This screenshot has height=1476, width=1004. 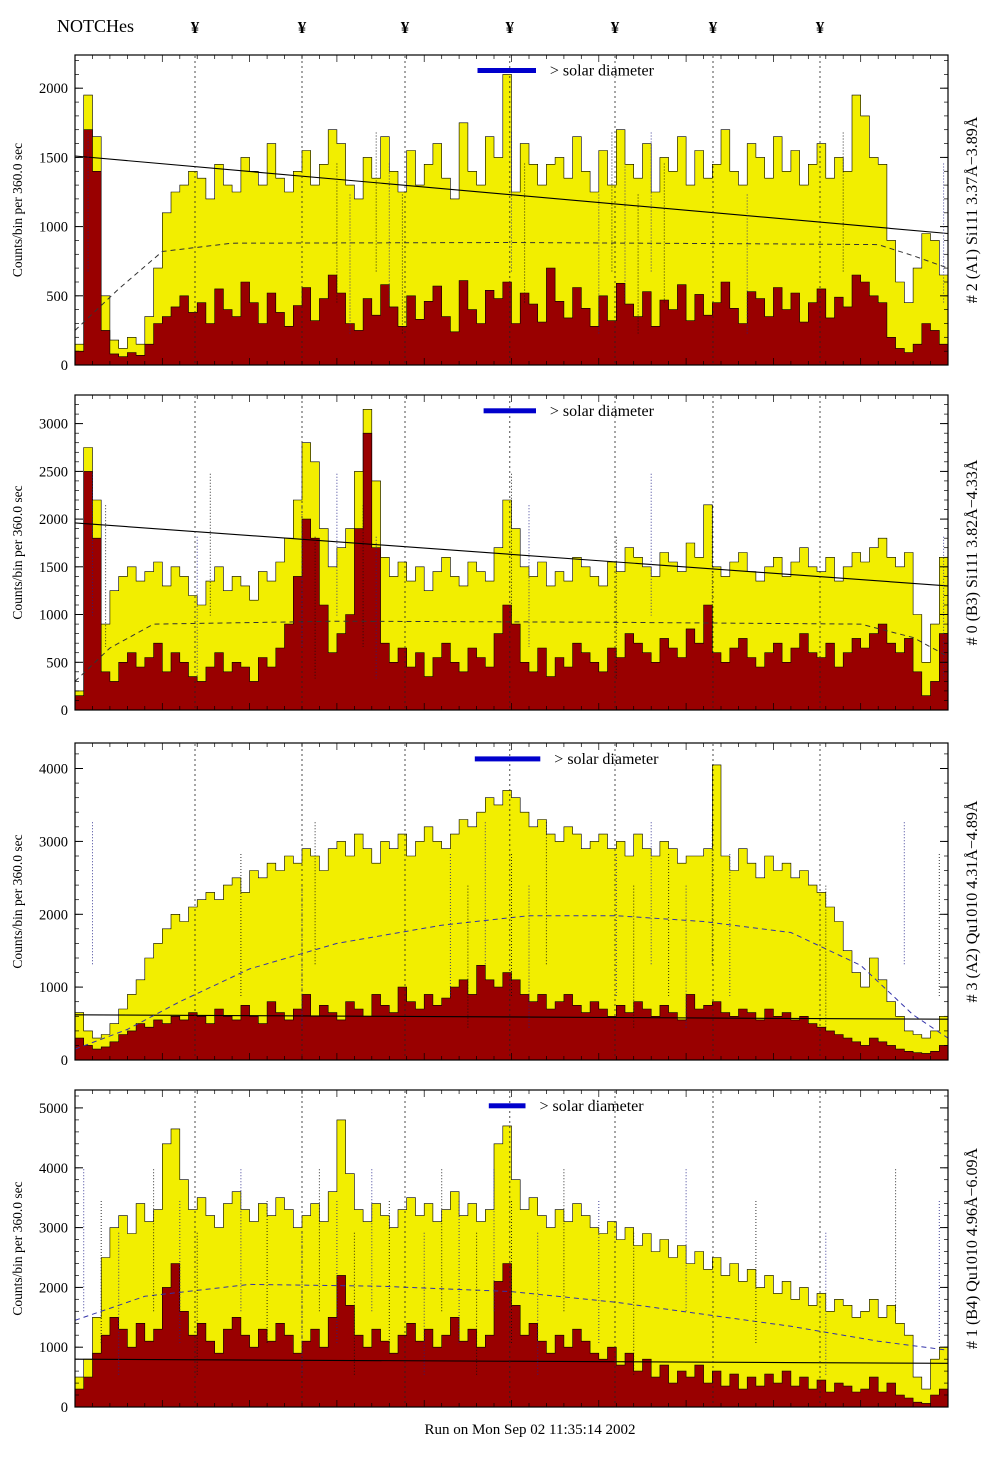 What do you see at coordinates (53, 472) in the screenshot?
I see `y-tick-label: 2500` at bounding box center [53, 472].